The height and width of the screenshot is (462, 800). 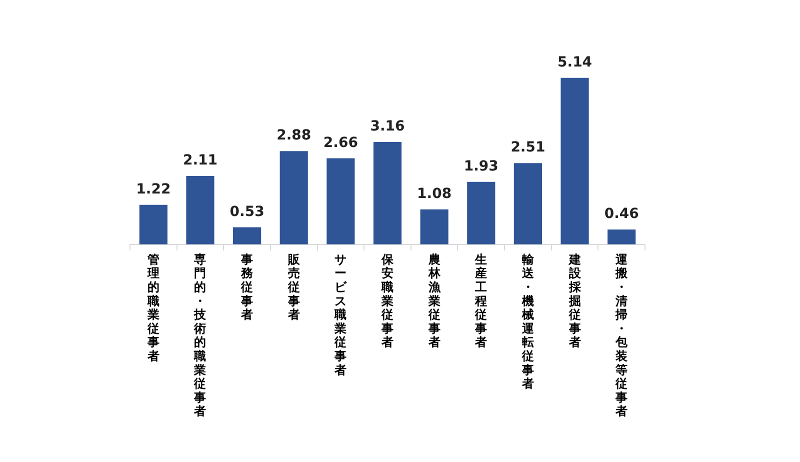 What do you see at coordinates (294, 136) in the screenshot?
I see `data-label: 2.88` at bounding box center [294, 136].